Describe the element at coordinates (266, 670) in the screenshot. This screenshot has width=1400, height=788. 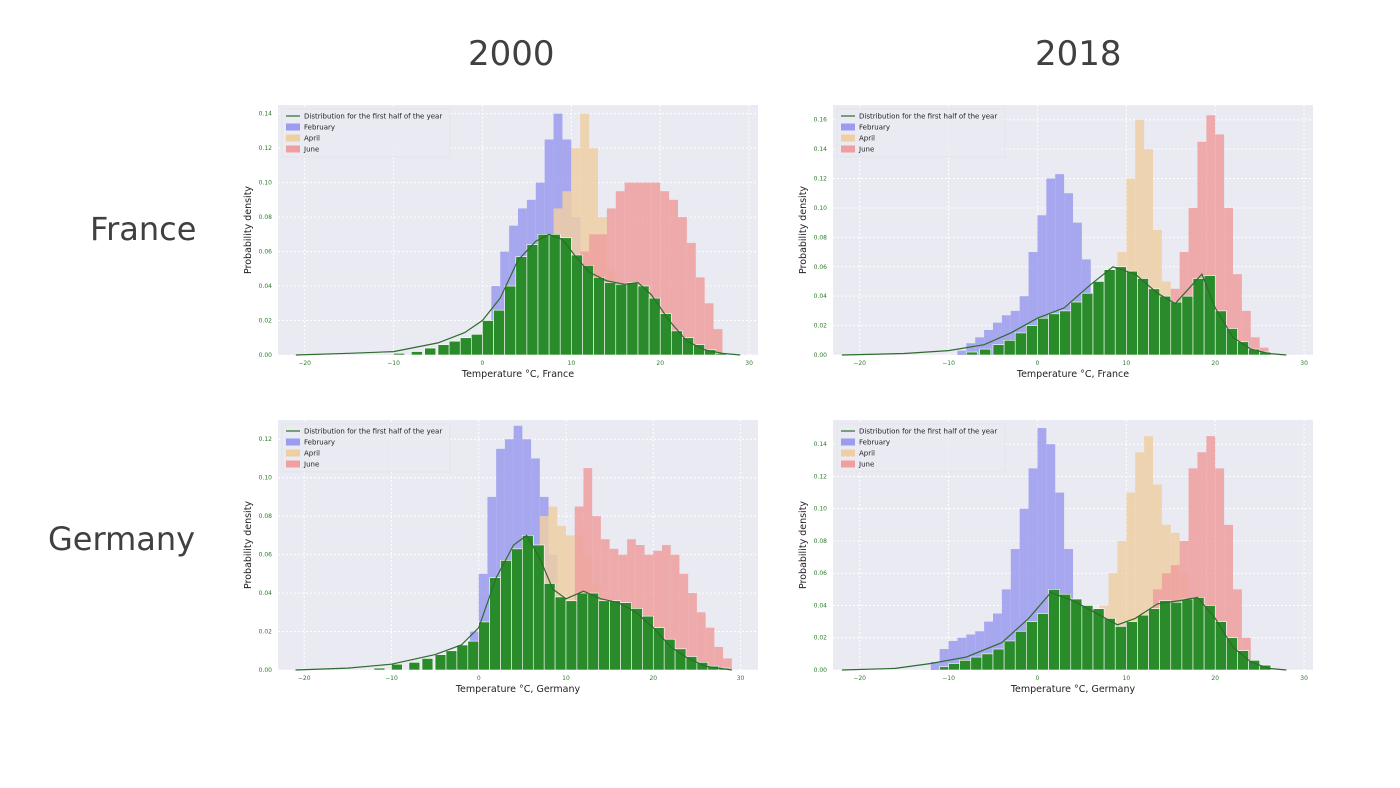
I see `y-tick-label: 0.00` at that location.